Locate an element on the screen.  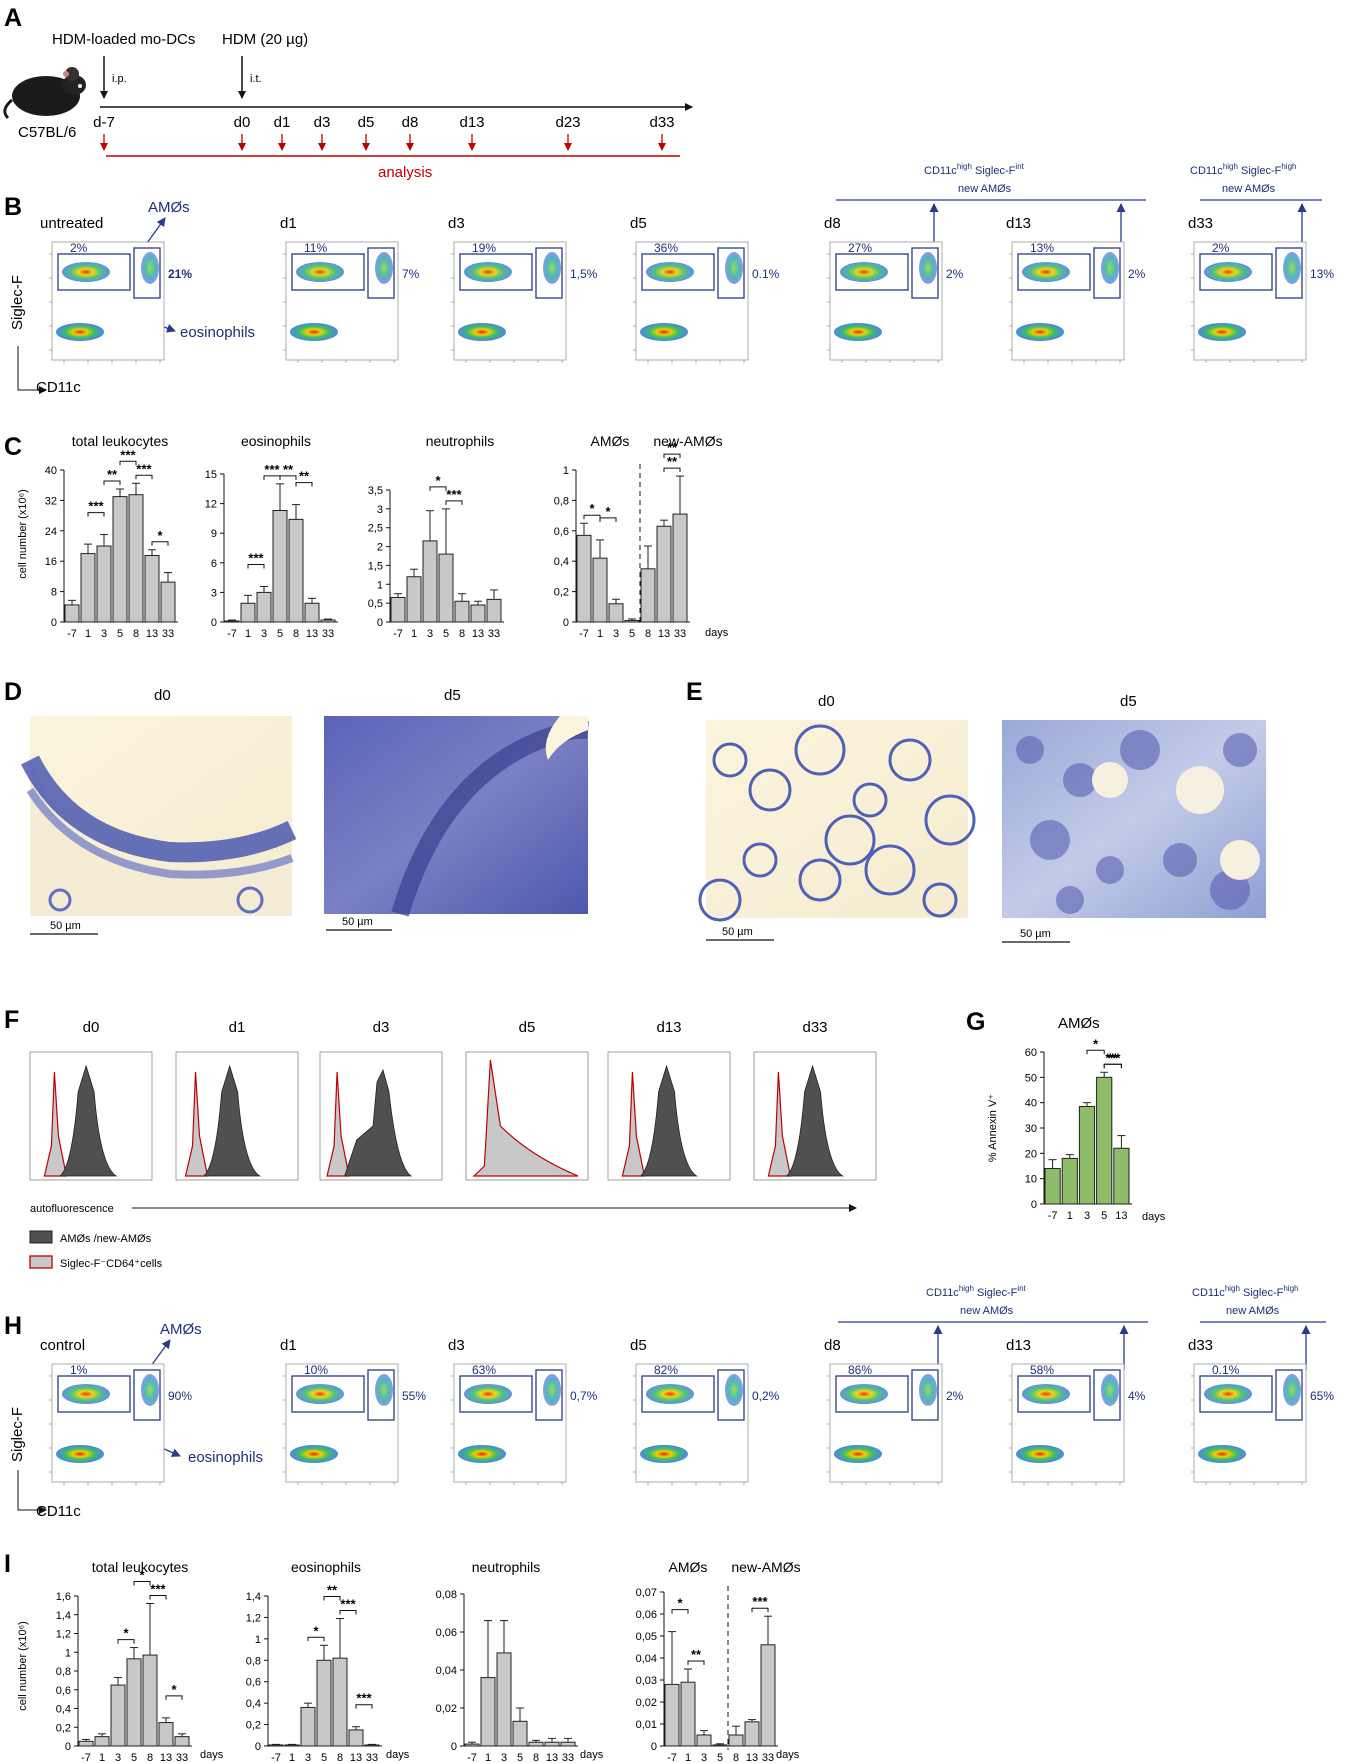
b-plot-title: untreated is located at coordinates (71, 223).